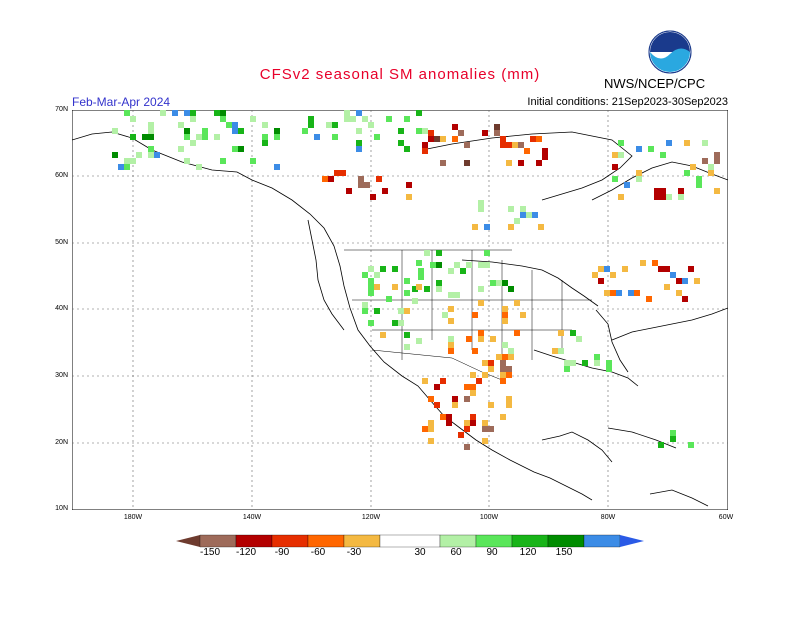 This screenshot has width=800, height=618. Describe the element at coordinates (420, 552) in the screenshot. I see `colorbar-label-6: 30` at that location.